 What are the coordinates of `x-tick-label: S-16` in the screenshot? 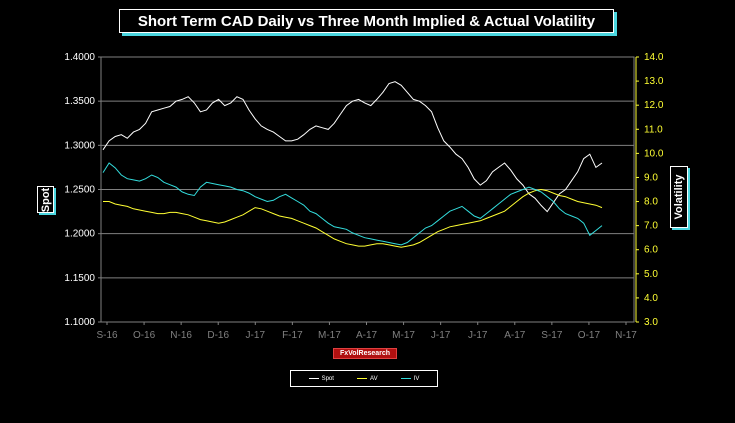 It's located at (107, 335).